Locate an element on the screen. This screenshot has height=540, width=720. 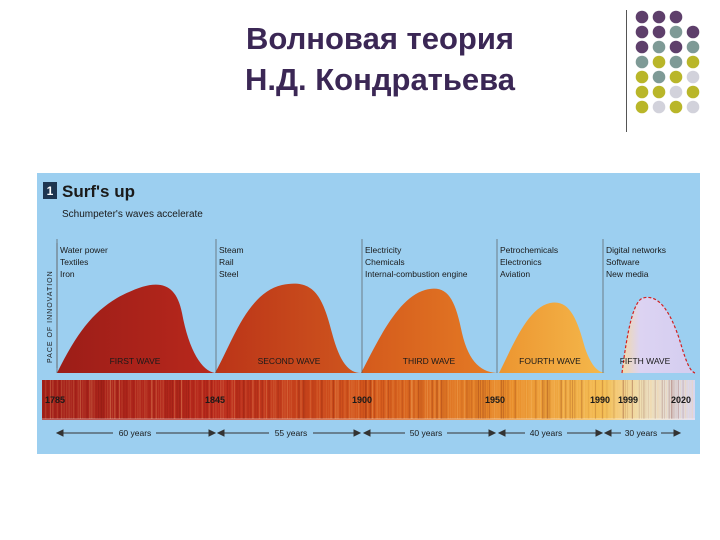
wave-1-name: FIRST WAVE is located at coordinates (135, 361).